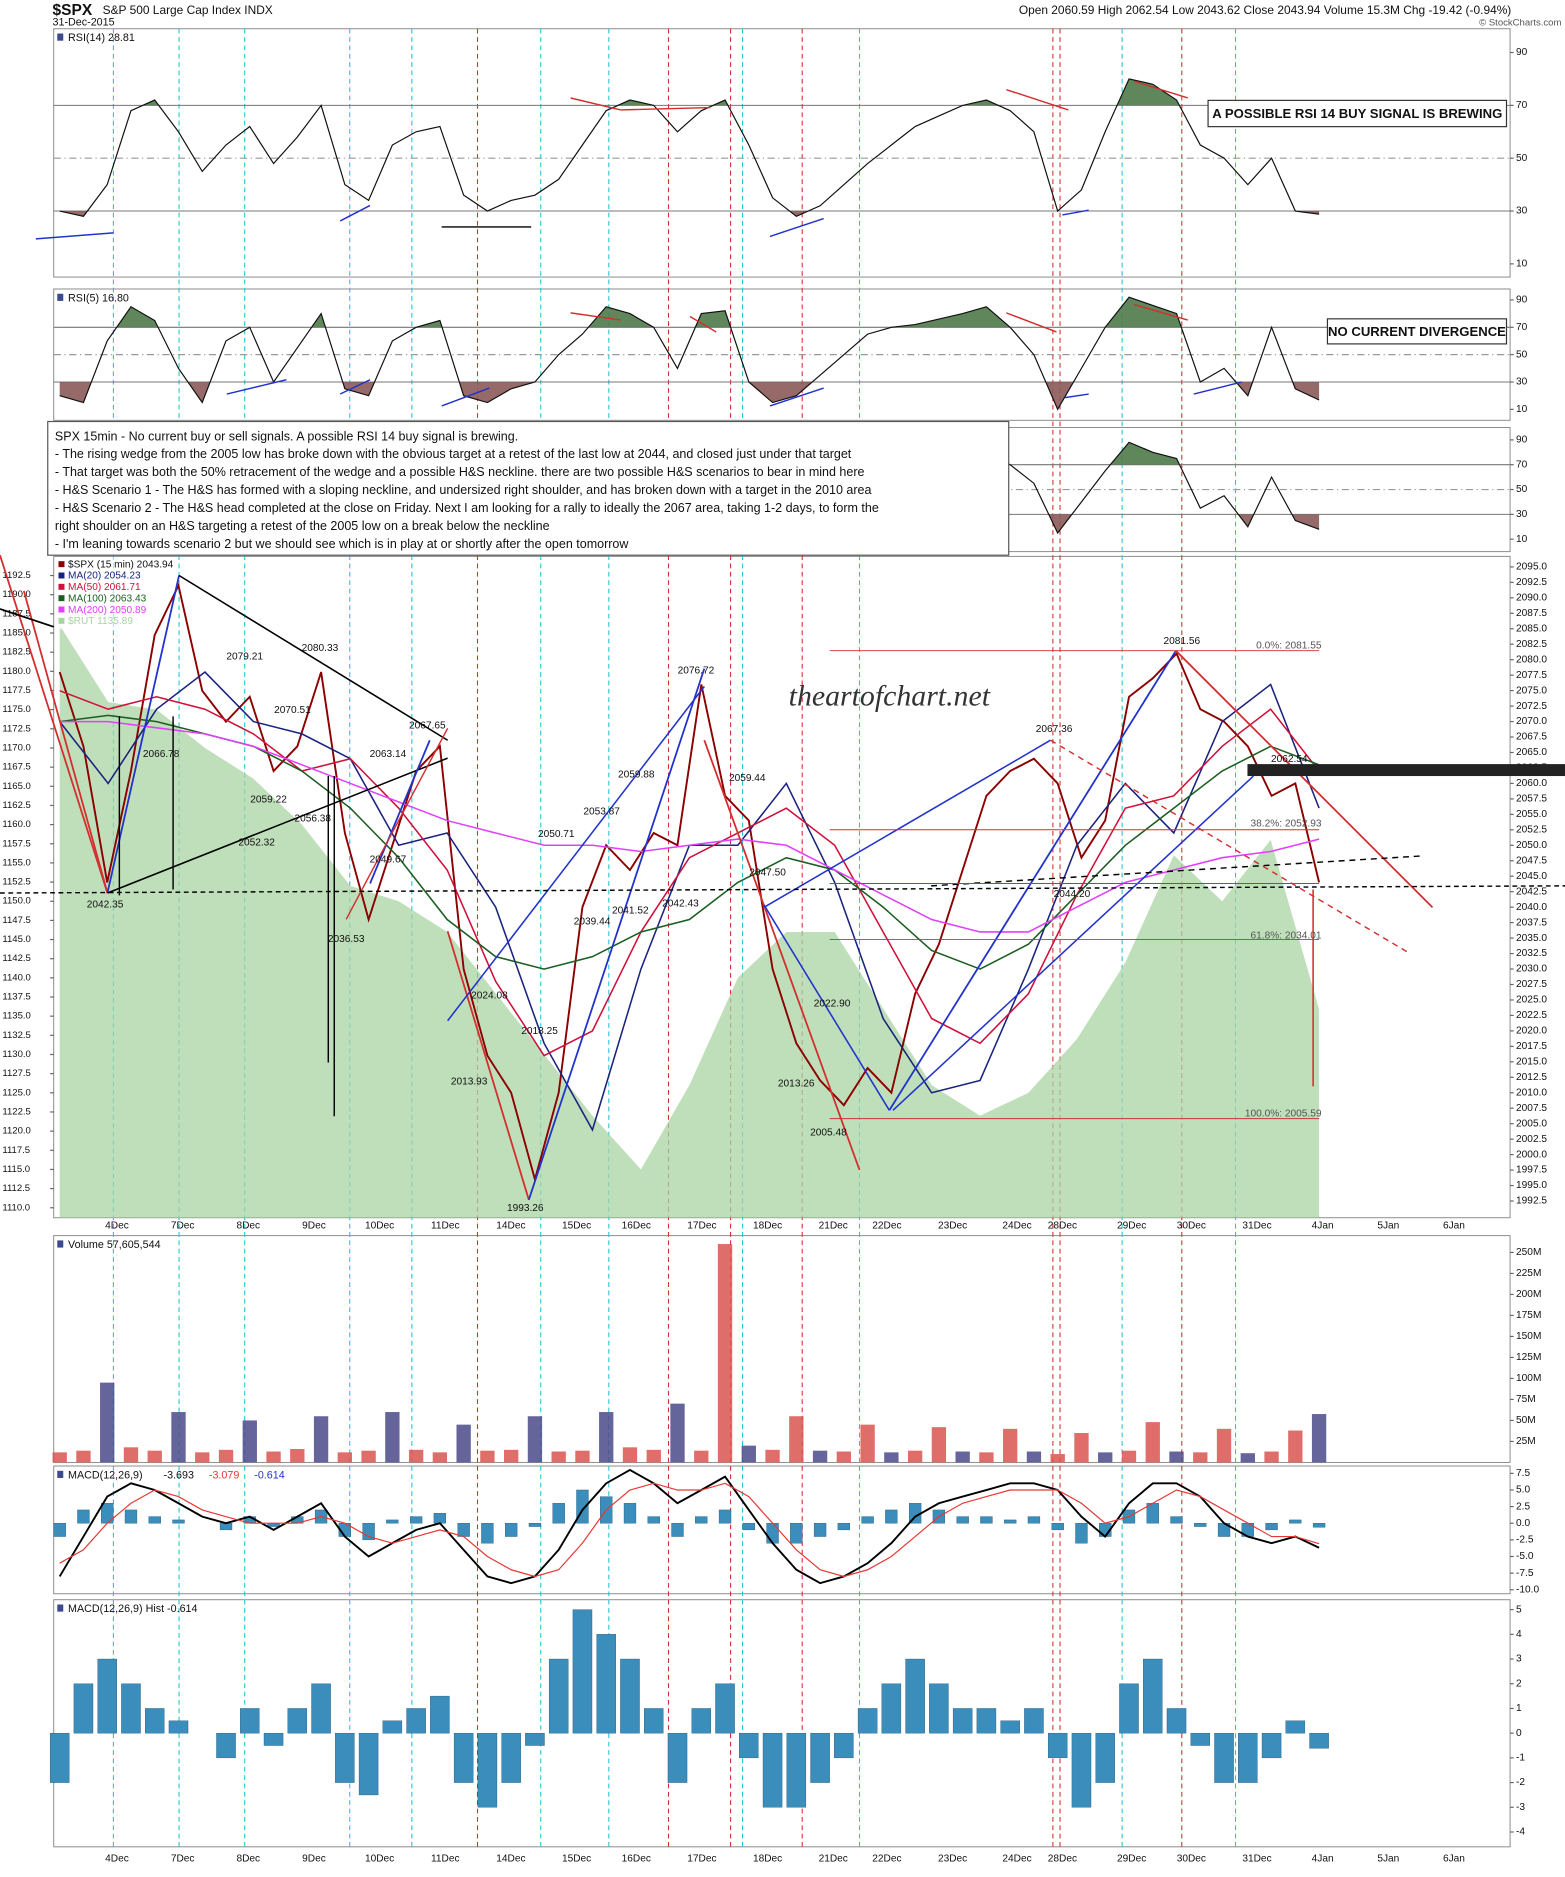 This screenshot has height=1877, width=1565. What do you see at coordinates (1357, 113) in the screenshot?
I see `annotation-box` at bounding box center [1357, 113].